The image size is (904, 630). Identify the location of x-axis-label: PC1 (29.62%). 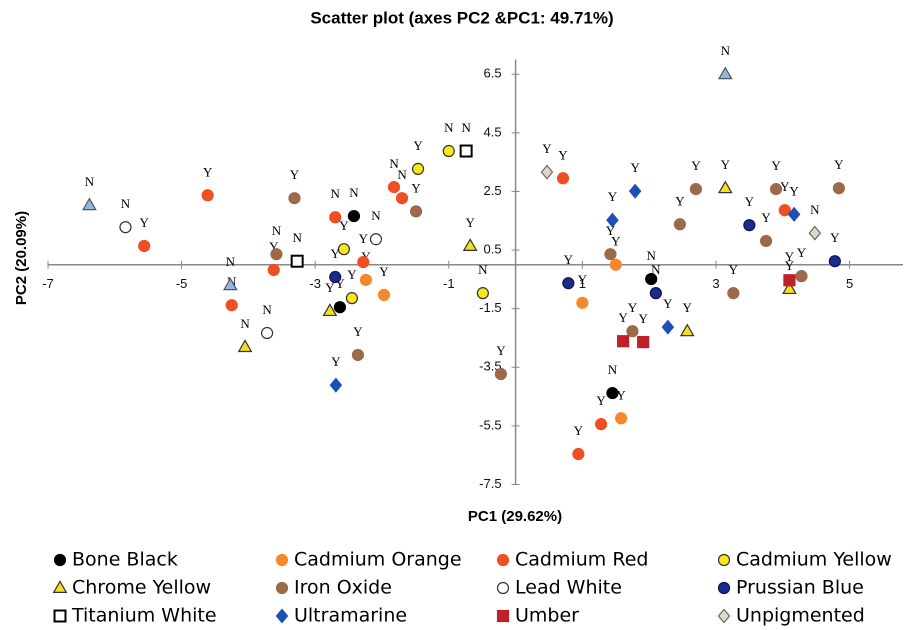
(515, 516).